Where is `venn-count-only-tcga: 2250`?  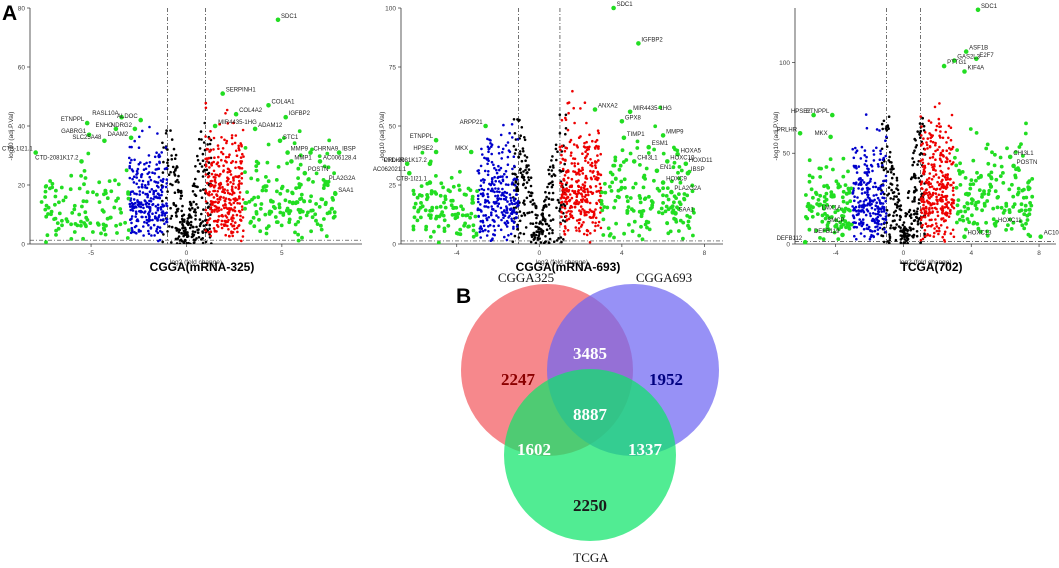 venn-count-only-tcga: 2250 is located at coordinates (590, 505).